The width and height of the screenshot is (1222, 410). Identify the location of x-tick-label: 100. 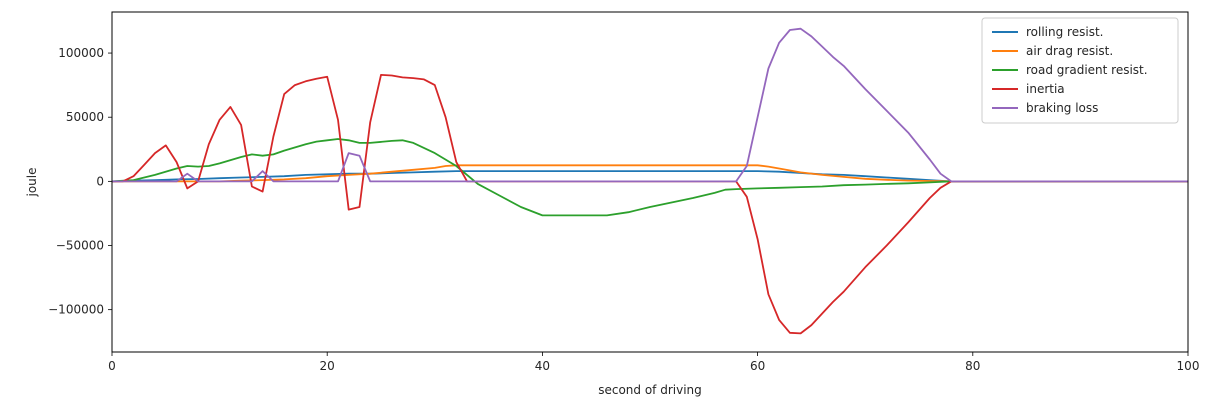
(1188, 366).